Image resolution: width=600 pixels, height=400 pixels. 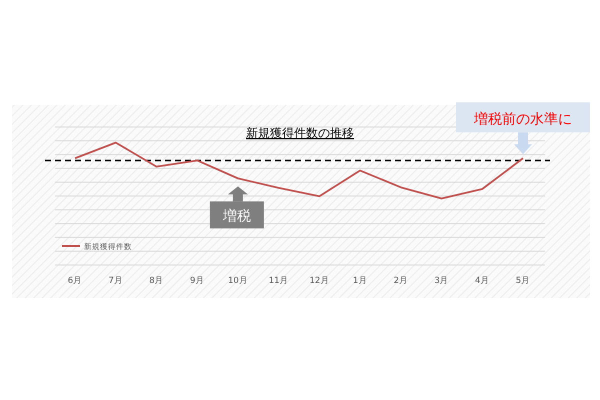 What do you see at coordinates (300, 133) in the screenshot?
I see `title: 新規獲得件数の推移` at bounding box center [300, 133].